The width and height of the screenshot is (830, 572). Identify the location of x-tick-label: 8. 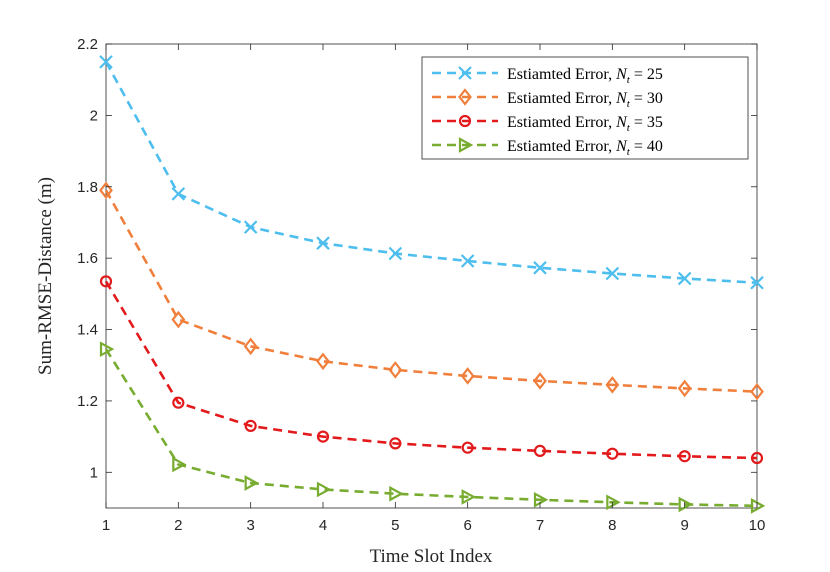
(612, 525).